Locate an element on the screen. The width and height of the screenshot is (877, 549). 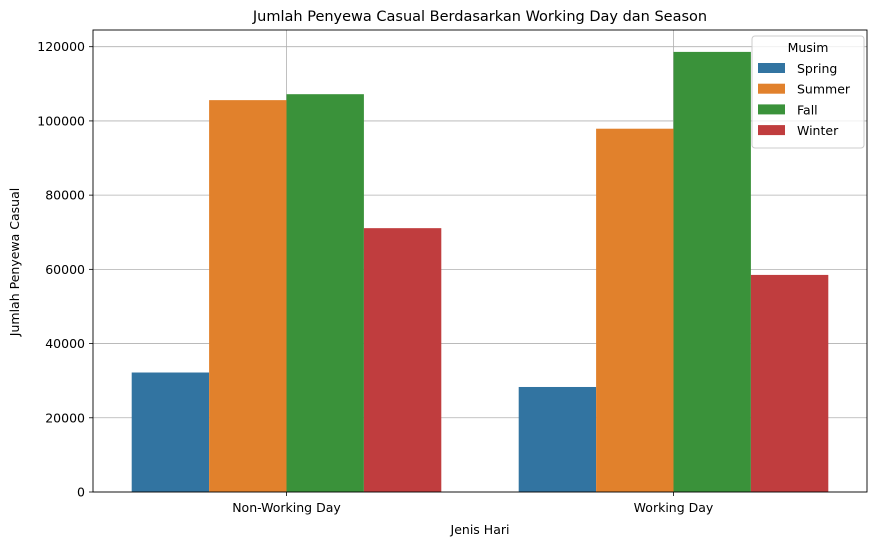
legend-label-spring: Spring is located at coordinates (817, 68).